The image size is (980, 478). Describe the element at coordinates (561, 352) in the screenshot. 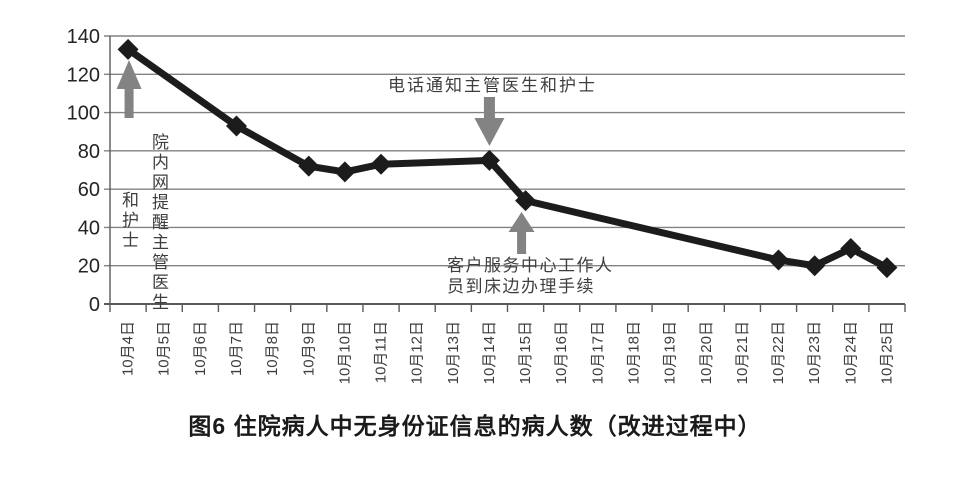

I see `x-axis-tick-label: 10月16日` at that location.